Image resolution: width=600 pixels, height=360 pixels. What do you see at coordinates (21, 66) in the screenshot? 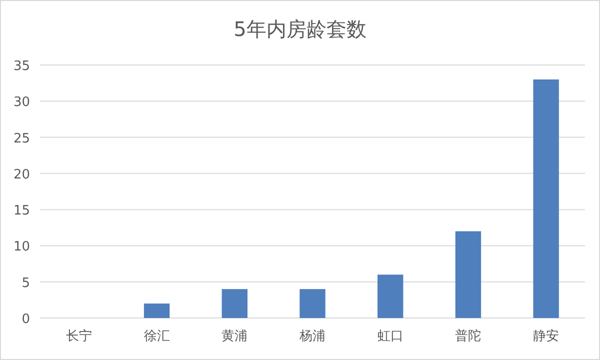
I see `y-tick-label: 35` at bounding box center [21, 66].